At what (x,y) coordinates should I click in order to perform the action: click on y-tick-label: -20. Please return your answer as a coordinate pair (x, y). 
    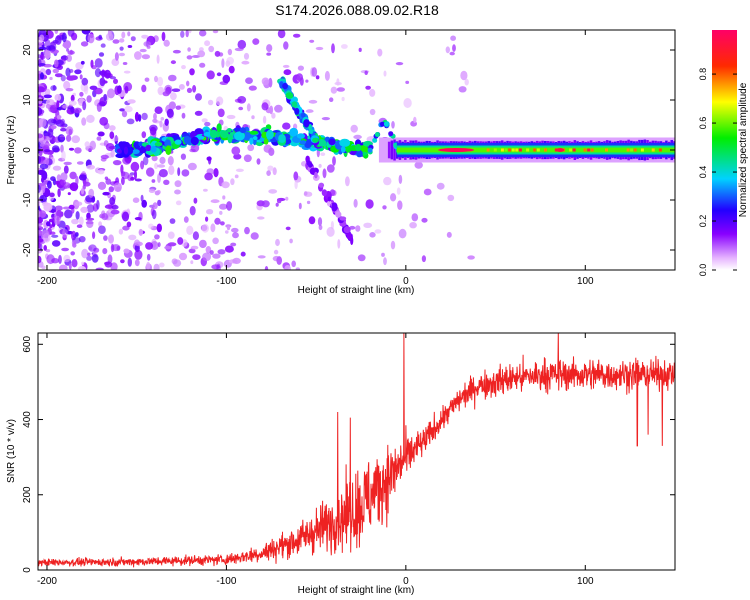
    Looking at the image, I should click on (27, 249).